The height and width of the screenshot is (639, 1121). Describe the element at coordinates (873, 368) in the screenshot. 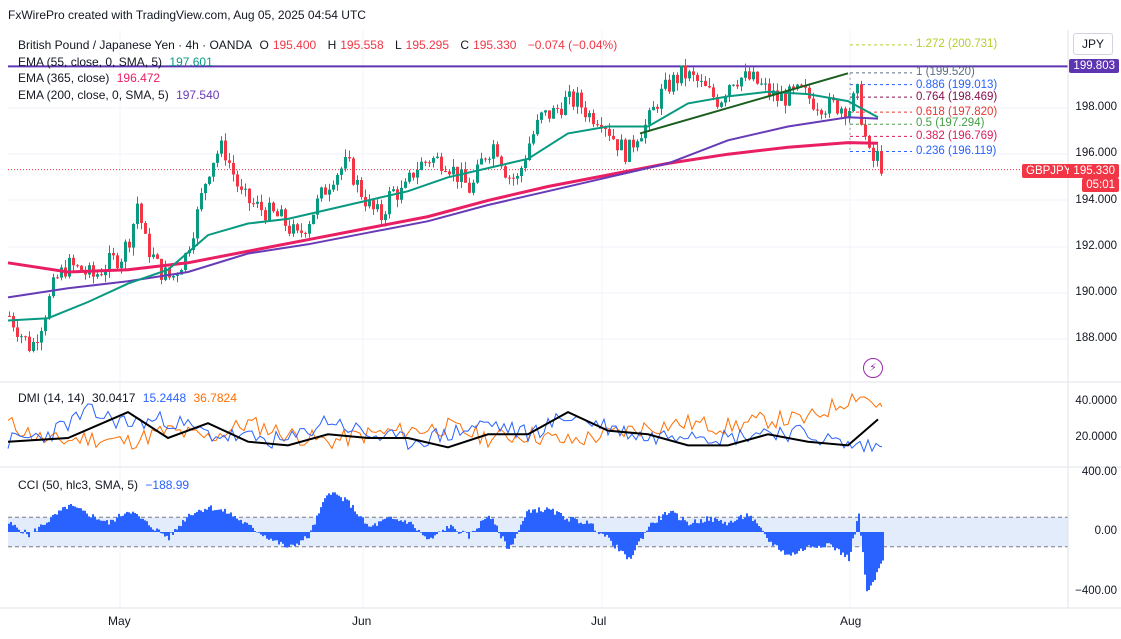

I see `lightning-icon: ⚡` at that location.